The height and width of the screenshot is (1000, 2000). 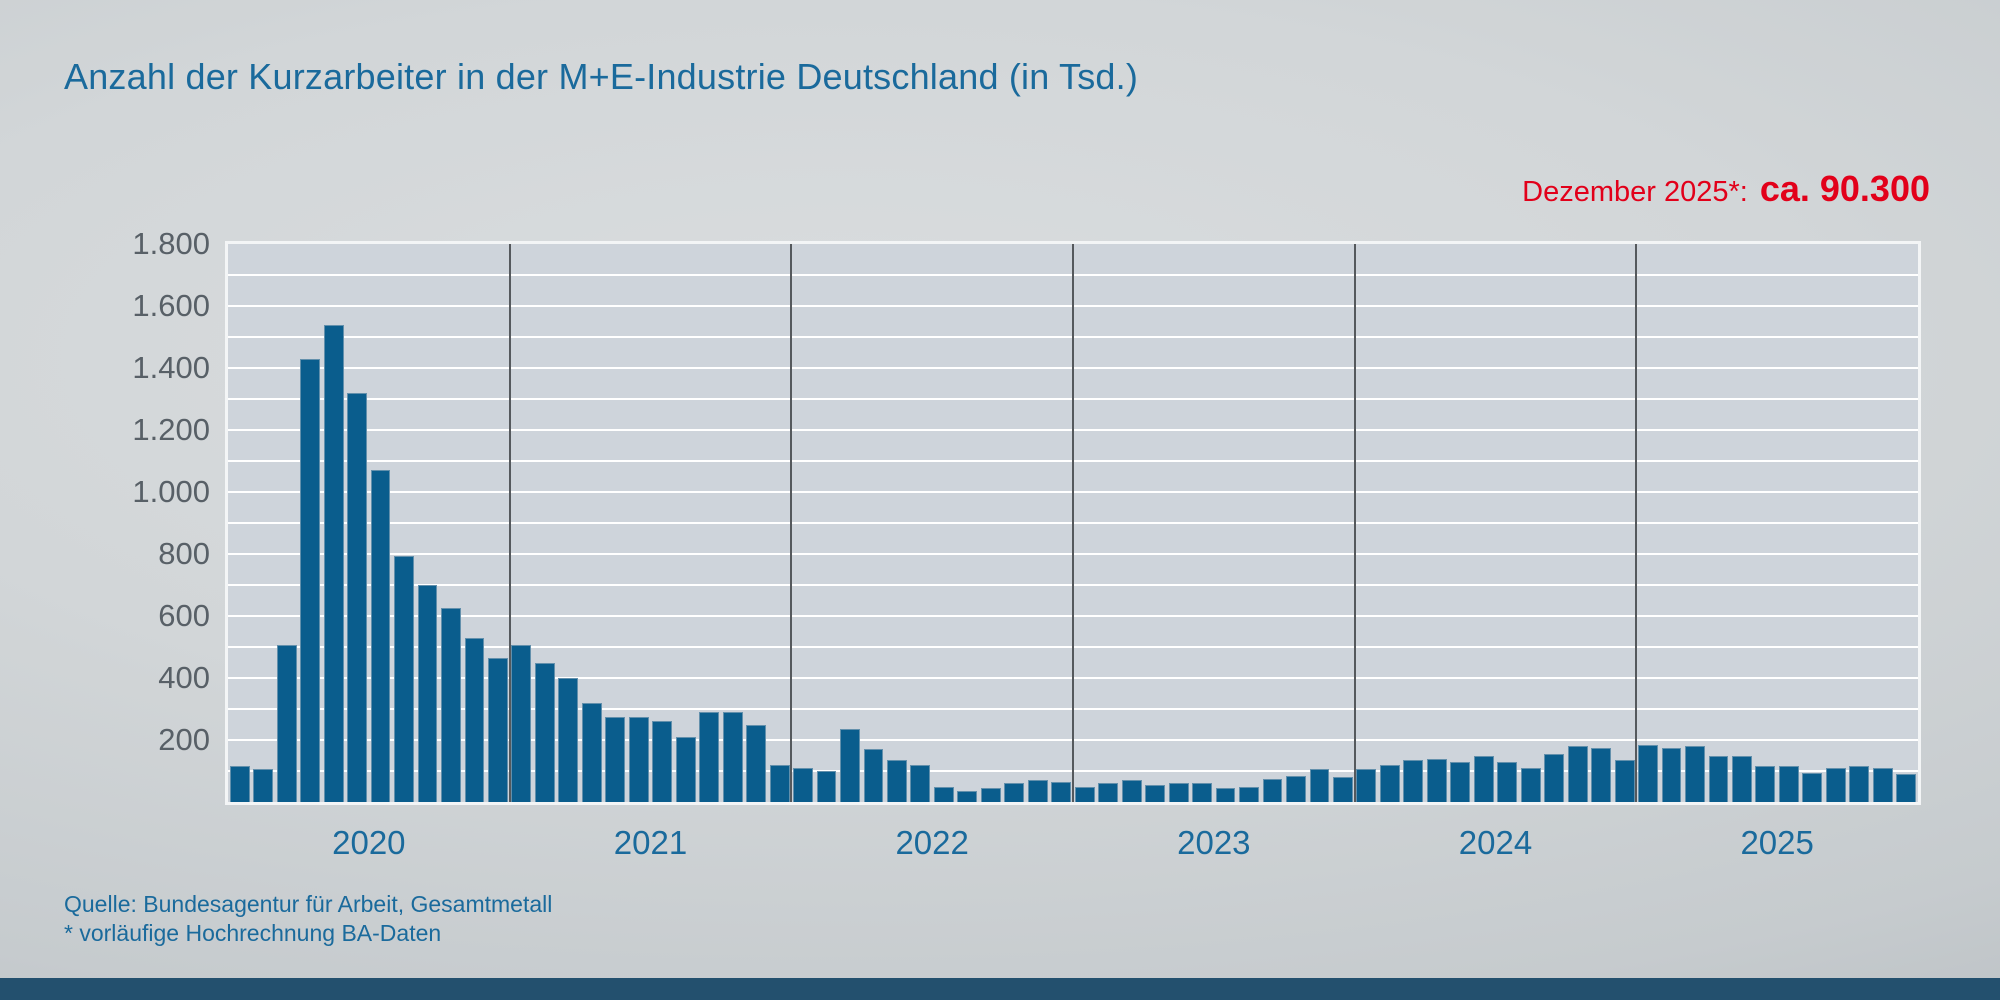 I want to click on bar-2025-m5, so click(x=1742, y=778).